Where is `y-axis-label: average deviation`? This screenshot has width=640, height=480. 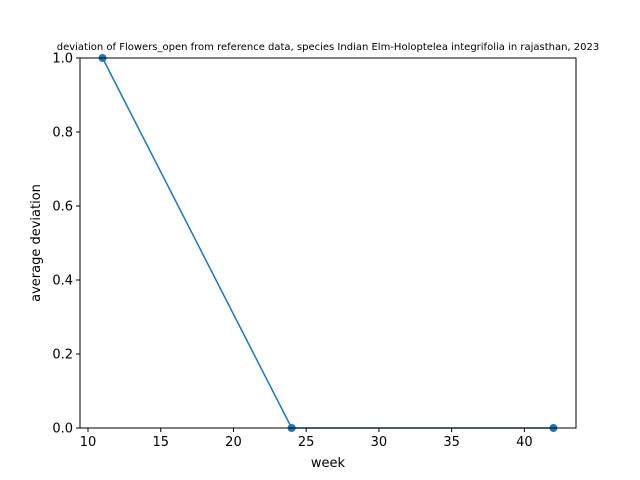 y-axis-label: average deviation is located at coordinates (36, 243).